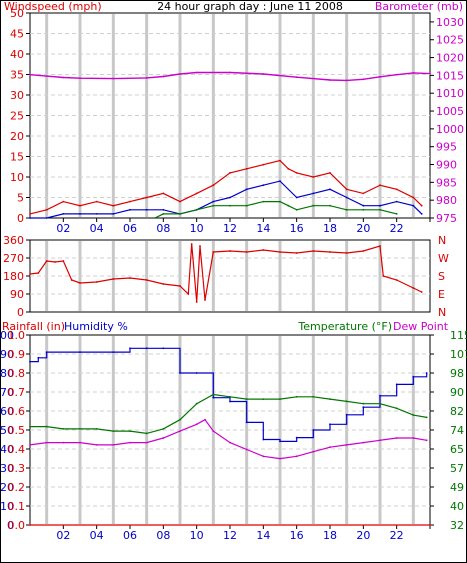 This screenshot has width=467, height=563. What do you see at coordinates (17, 75) in the screenshot?
I see `y-left-tick-label: 35` at bounding box center [17, 75].